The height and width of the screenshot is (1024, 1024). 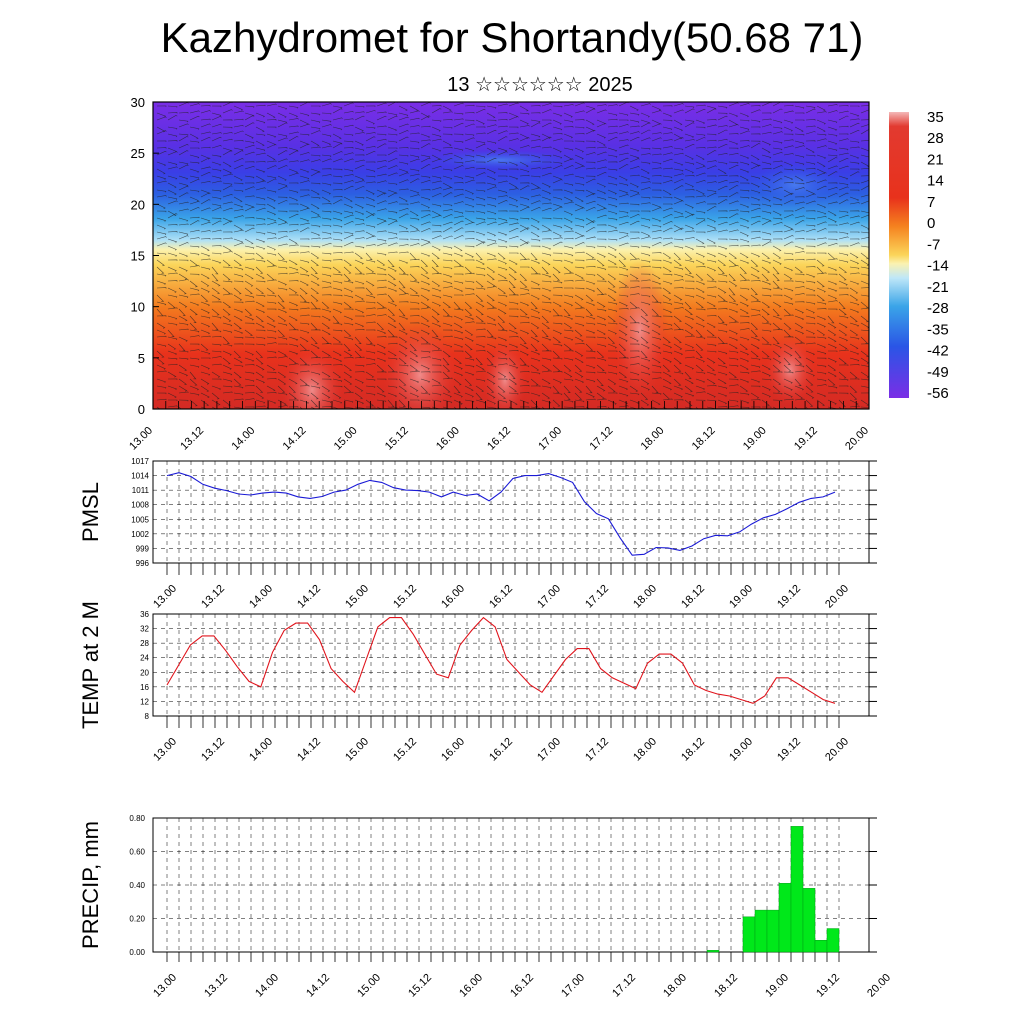 What do you see at coordinates (828, 986) in the screenshot?
I see `x-tick-label: 19.12` at bounding box center [828, 986].